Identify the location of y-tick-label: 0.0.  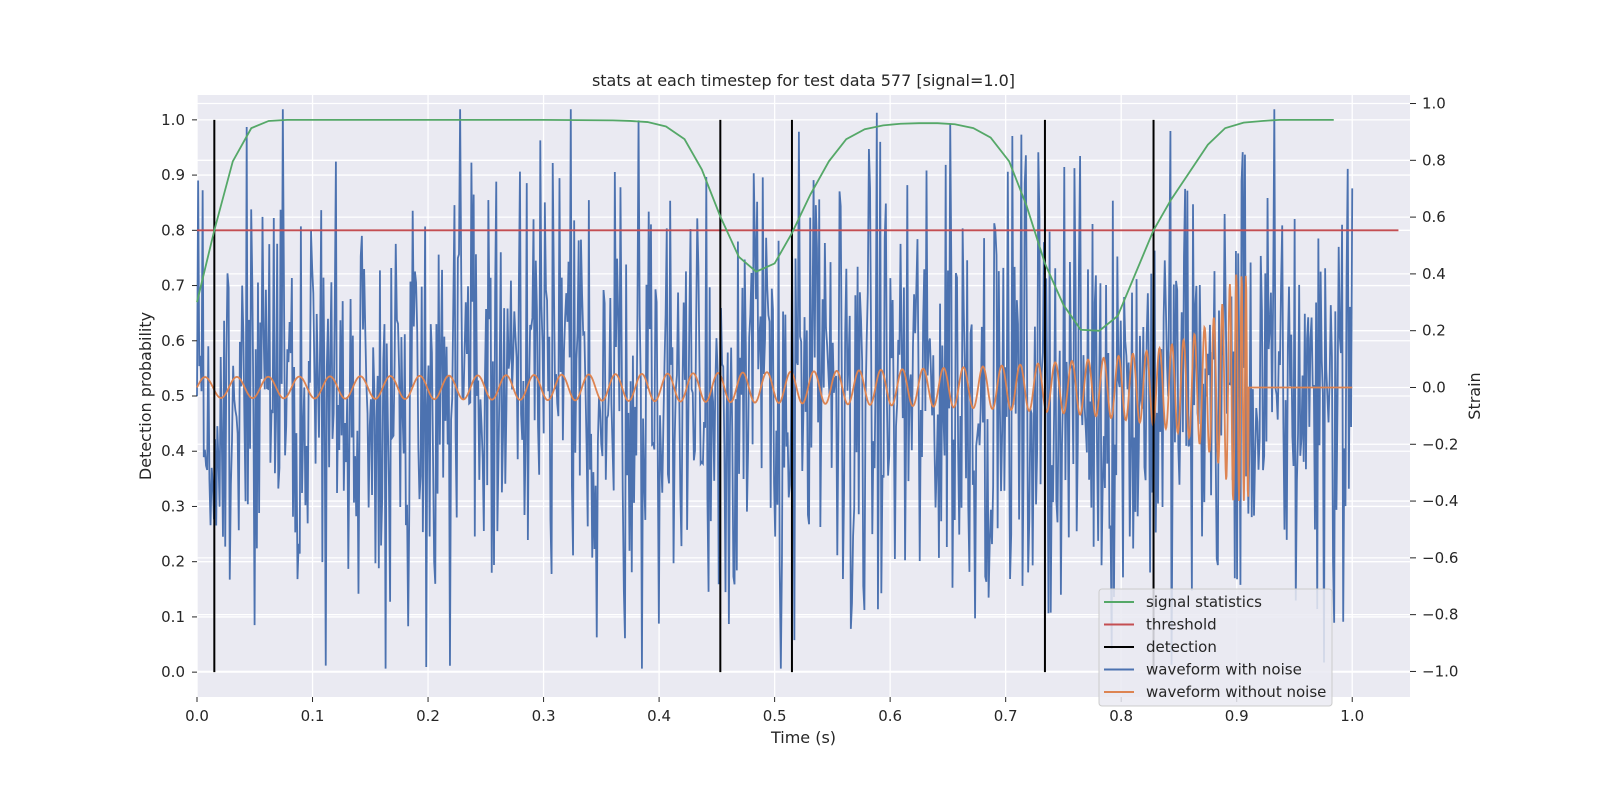
(173, 672).